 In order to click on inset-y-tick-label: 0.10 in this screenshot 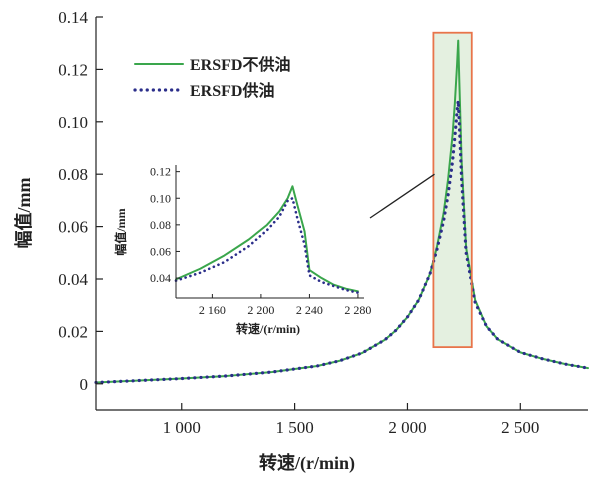, I will do `click(160, 198)`.